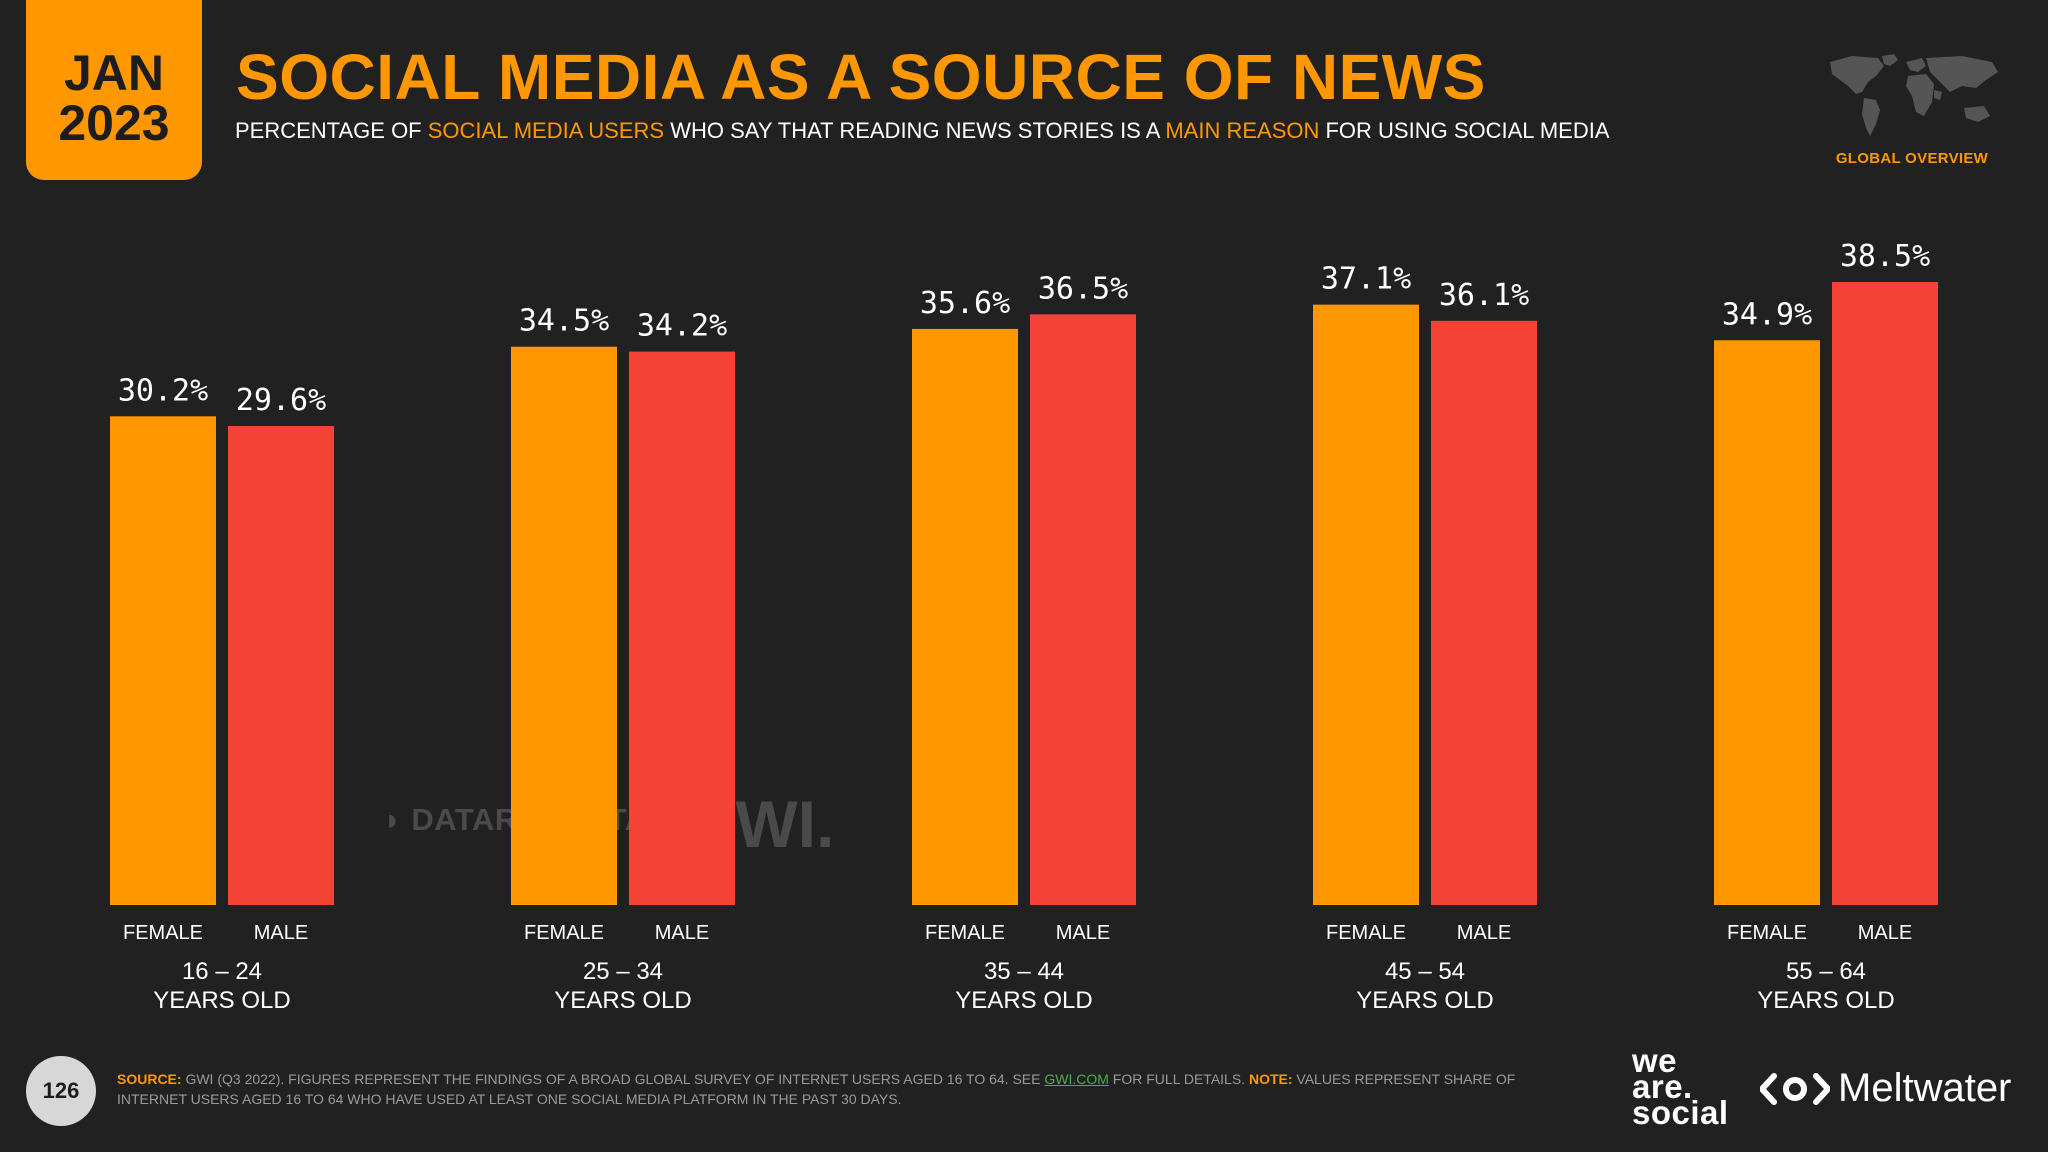  What do you see at coordinates (1366, 279) in the screenshot?
I see `data-label: 37.1%` at bounding box center [1366, 279].